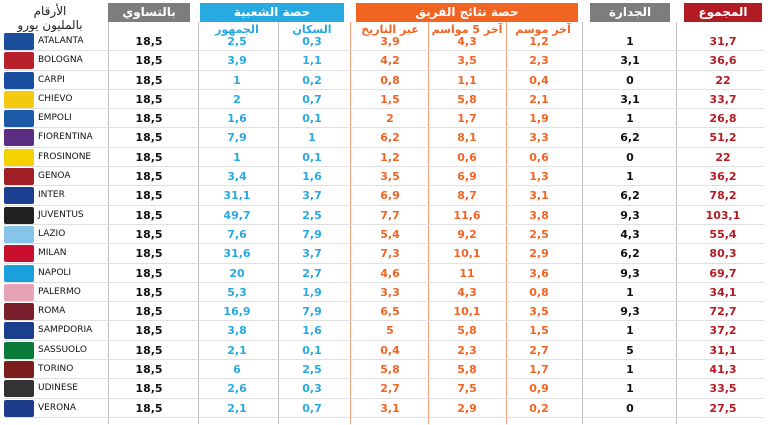 Image resolution: width=768 pixels, height=425 pixels. I want to click on value-fans: 1,6, so click(237, 119).